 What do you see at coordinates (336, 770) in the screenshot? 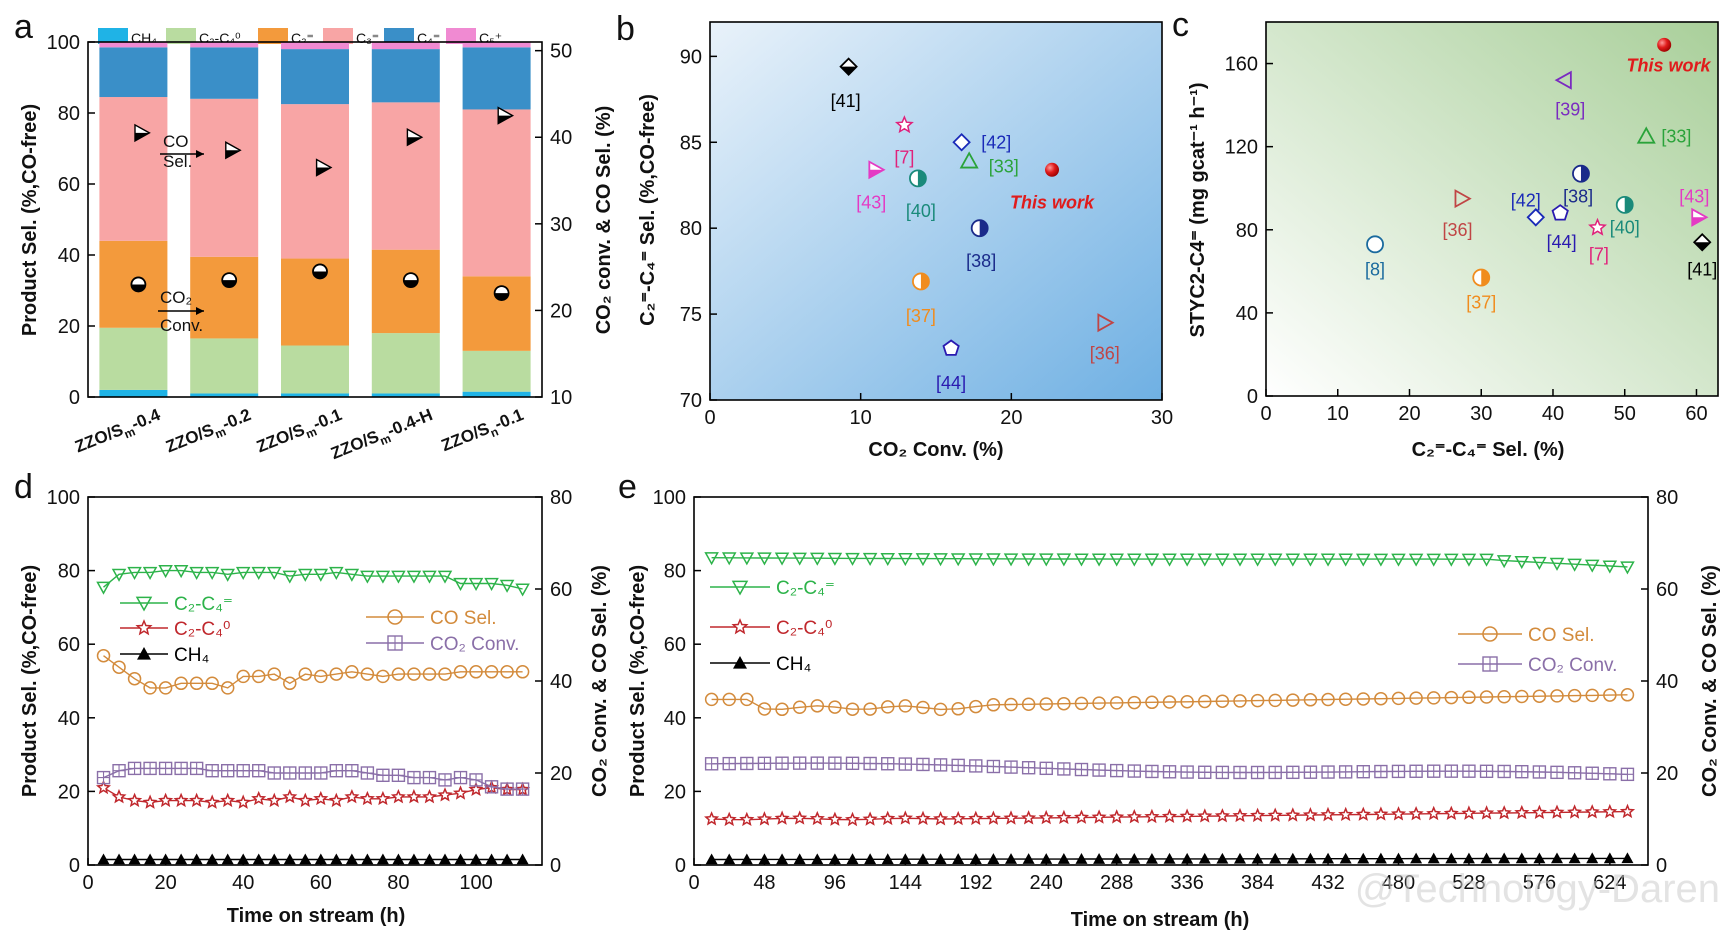
I see `series-4-point-15-cross` at bounding box center [336, 770].